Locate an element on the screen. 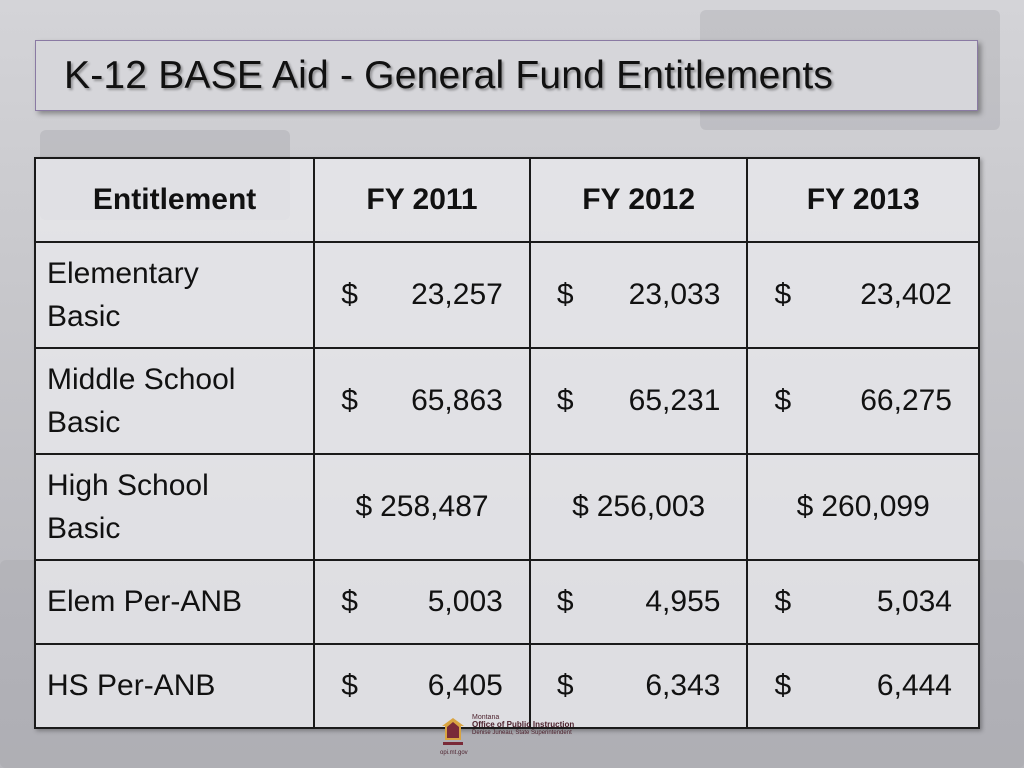  value-cell: $23,033 is located at coordinates (638, 295).